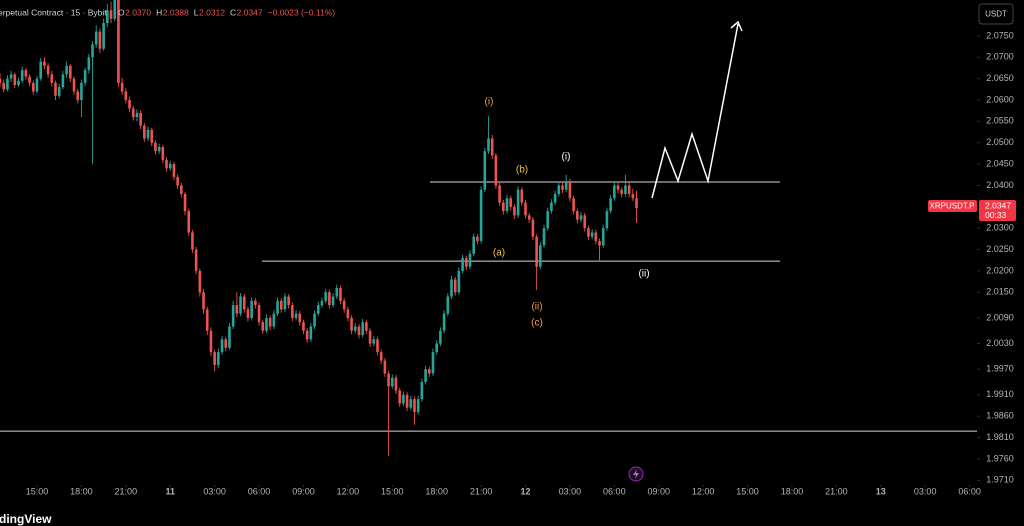 The image size is (1024, 526). What do you see at coordinates (1000, 99) in the screenshot?
I see `y-tick-label: 2.0600` at bounding box center [1000, 99].